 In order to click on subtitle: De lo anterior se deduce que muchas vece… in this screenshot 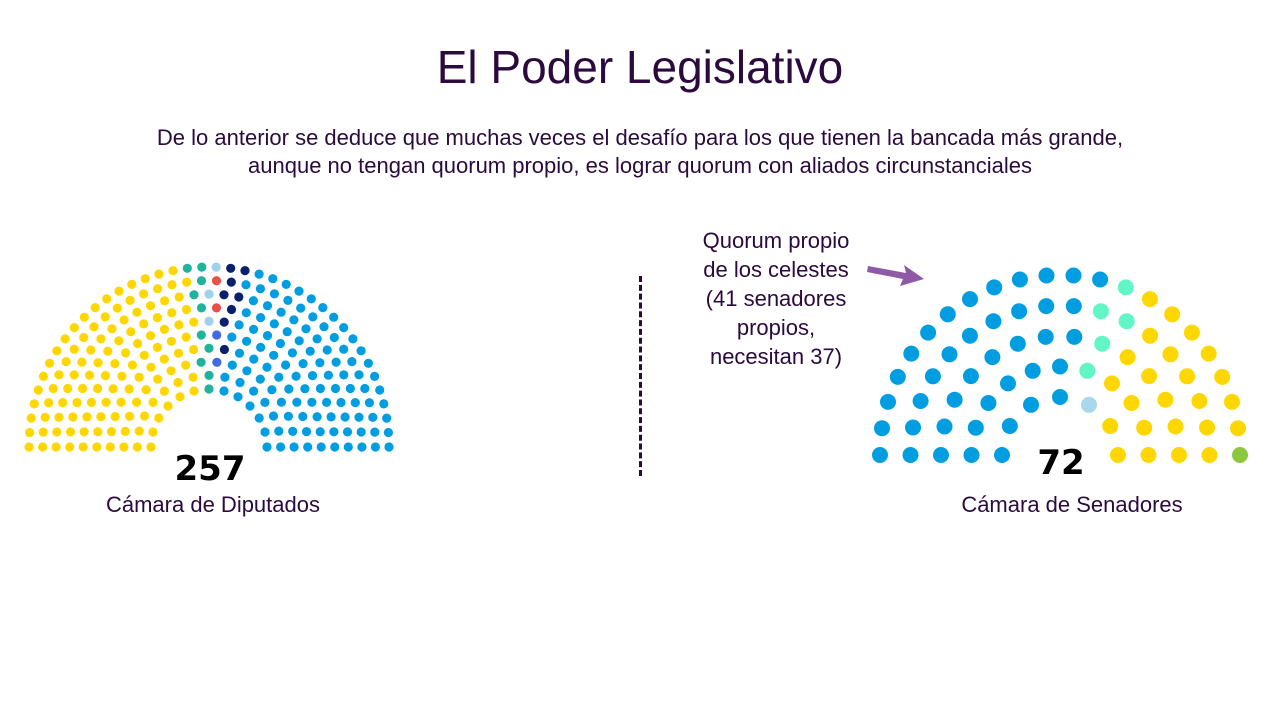, I will do `click(640, 151)`.